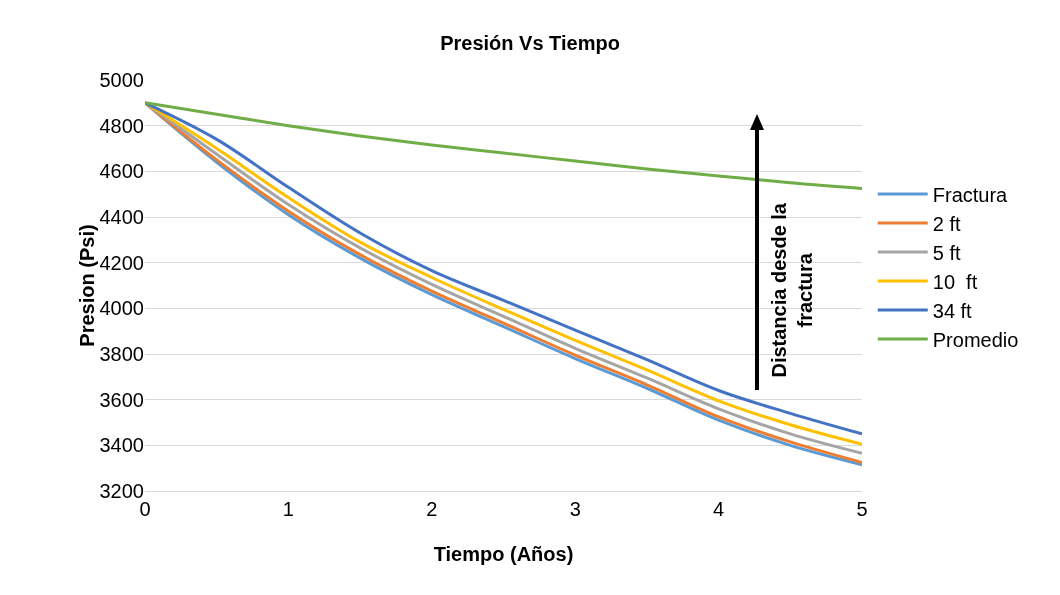 The height and width of the screenshot is (595, 1060). What do you see at coordinates (503, 145) in the screenshot?
I see `line-series` at bounding box center [503, 145].